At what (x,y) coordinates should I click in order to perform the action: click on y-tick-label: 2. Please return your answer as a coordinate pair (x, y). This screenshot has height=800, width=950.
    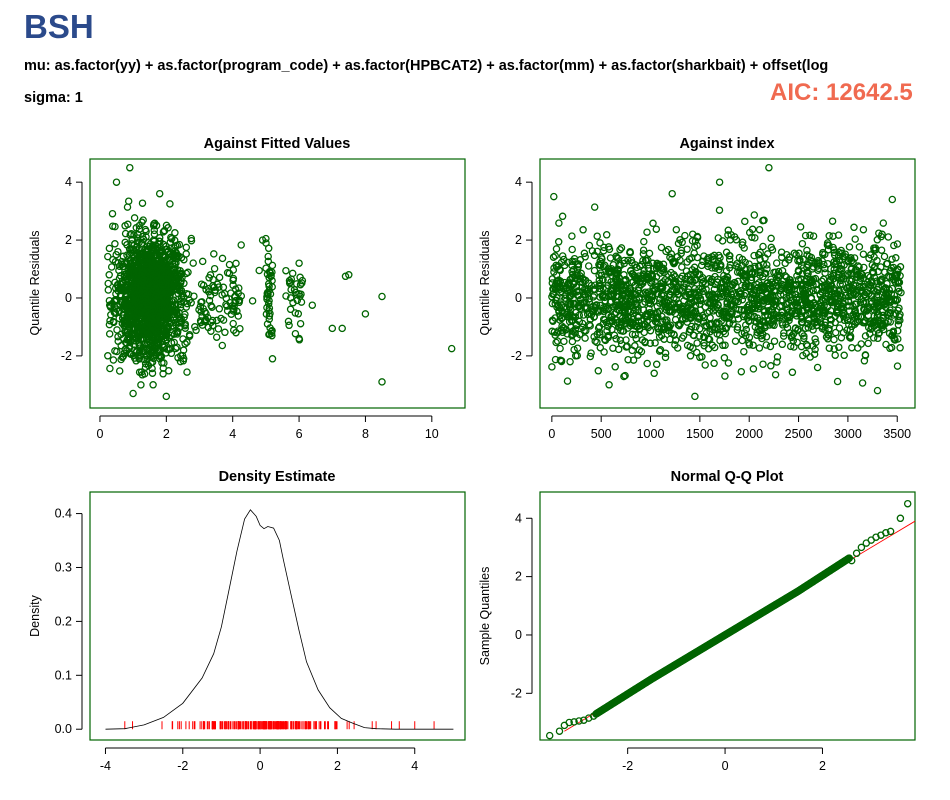
    Looking at the image, I should click on (68, 240).